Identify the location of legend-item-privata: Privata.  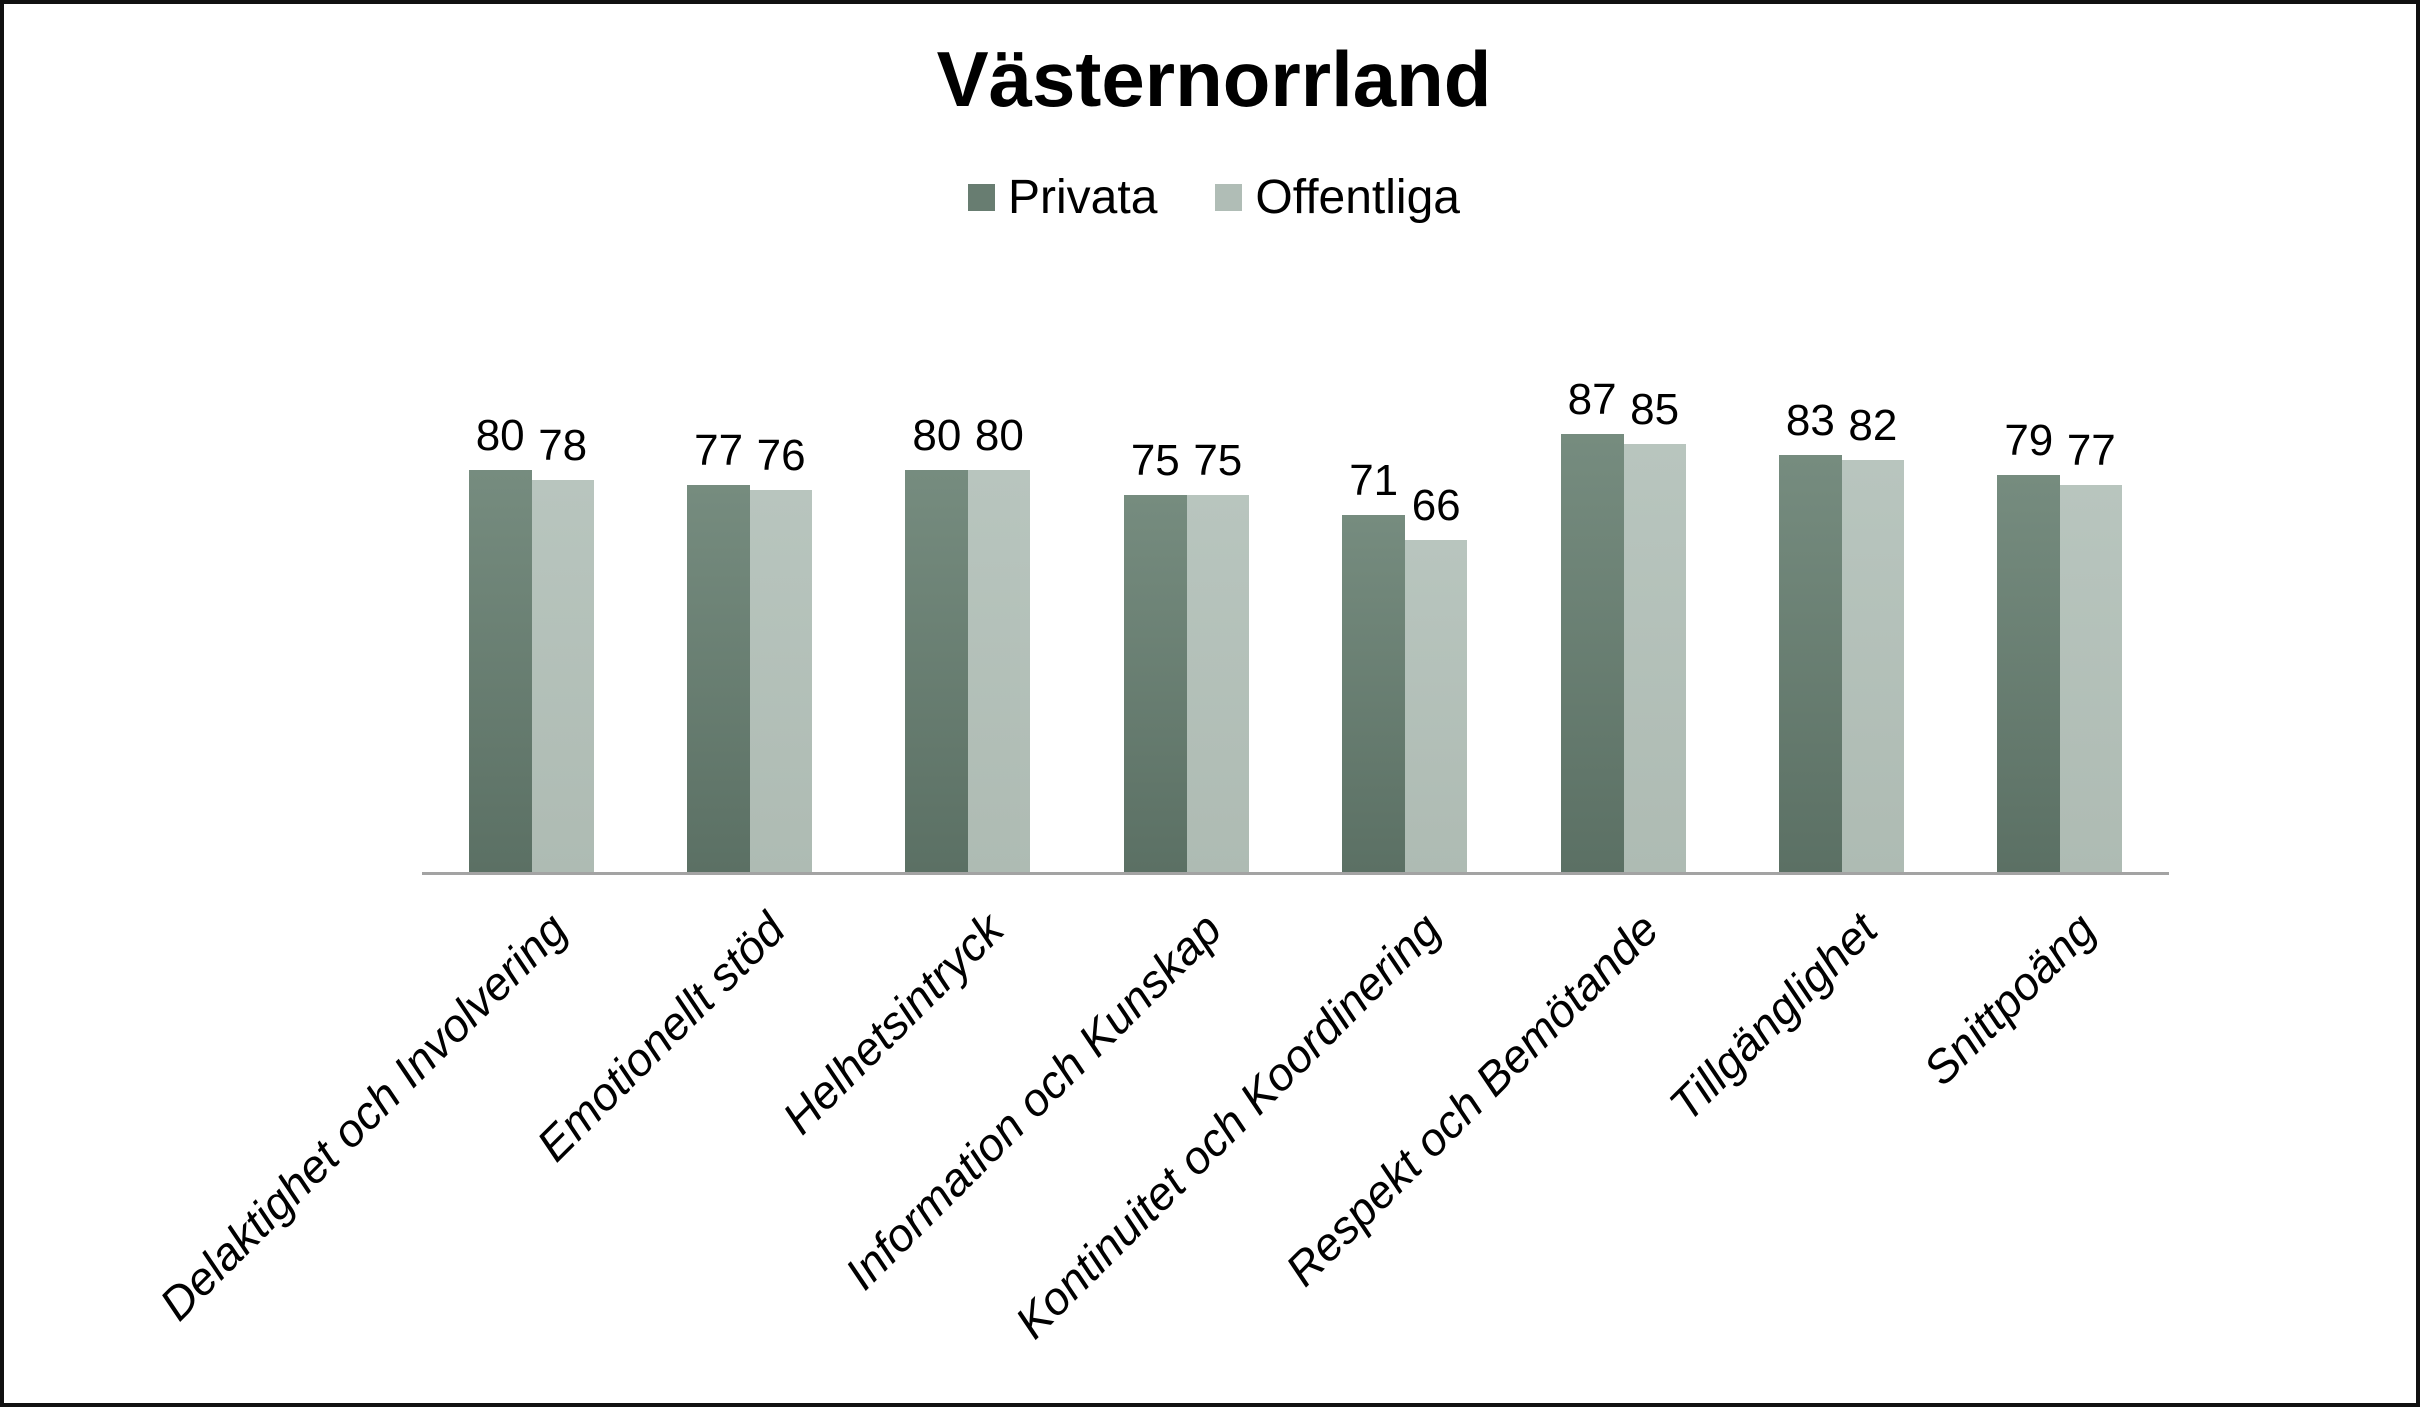
(1062, 197).